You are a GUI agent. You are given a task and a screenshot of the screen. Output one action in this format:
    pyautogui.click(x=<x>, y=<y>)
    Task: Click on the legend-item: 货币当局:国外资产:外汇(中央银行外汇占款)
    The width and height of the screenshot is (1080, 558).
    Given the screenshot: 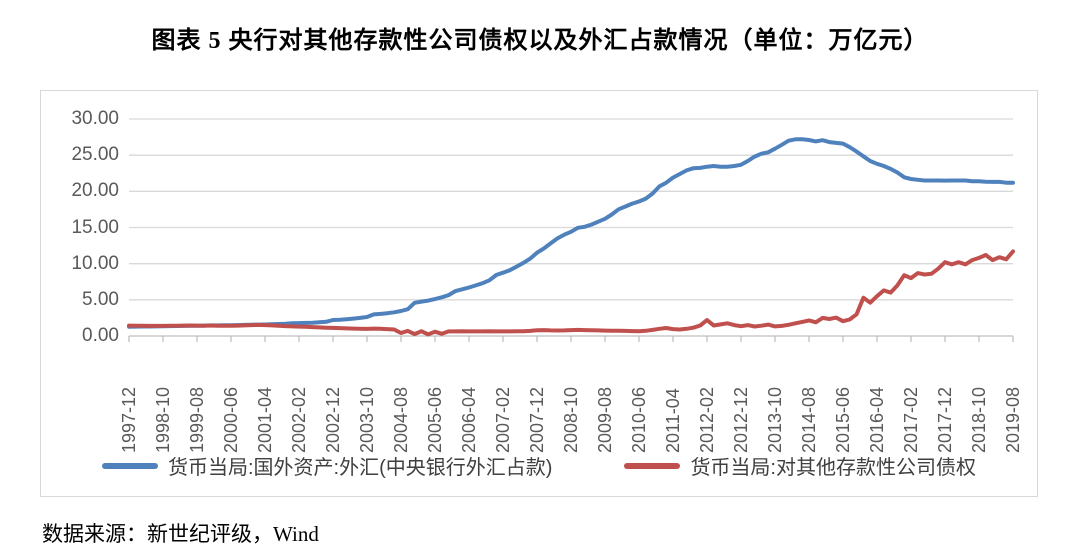 What is the action you would take?
    pyautogui.click(x=327, y=465)
    